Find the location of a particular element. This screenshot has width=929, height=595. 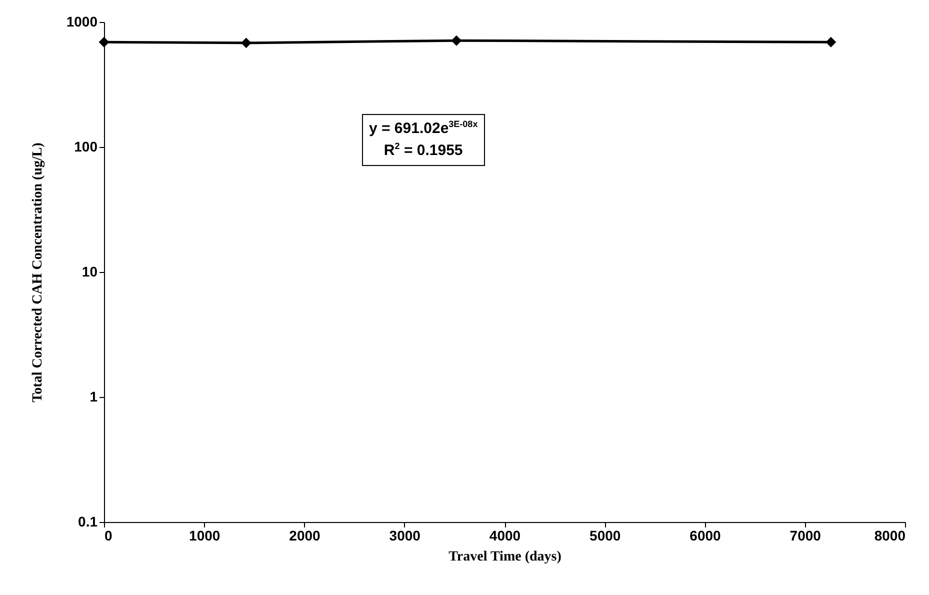

equation-box: y = 691.02e$^{3E-08x}$ R$^{2}$ = 0.1955 is located at coordinates (423, 140).